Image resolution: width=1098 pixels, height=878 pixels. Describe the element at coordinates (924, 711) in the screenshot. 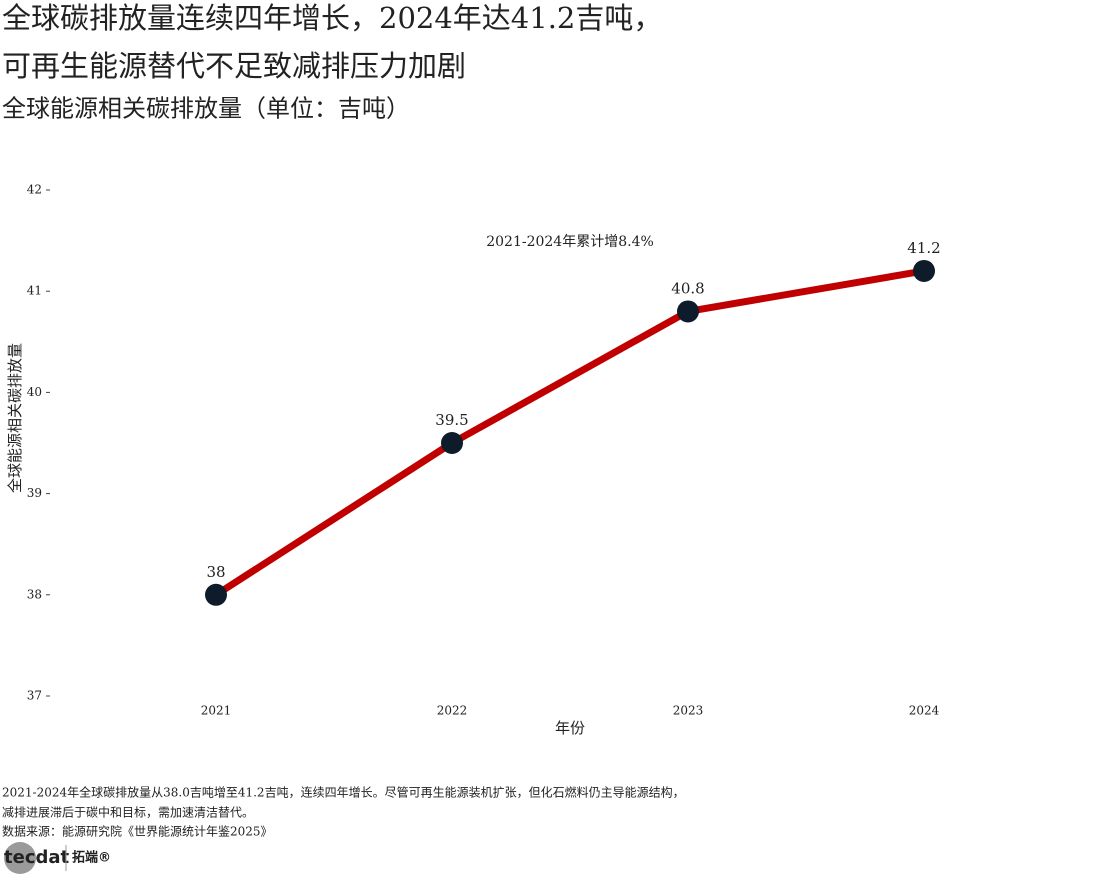

I see `x-tick-label: 2024` at that location.